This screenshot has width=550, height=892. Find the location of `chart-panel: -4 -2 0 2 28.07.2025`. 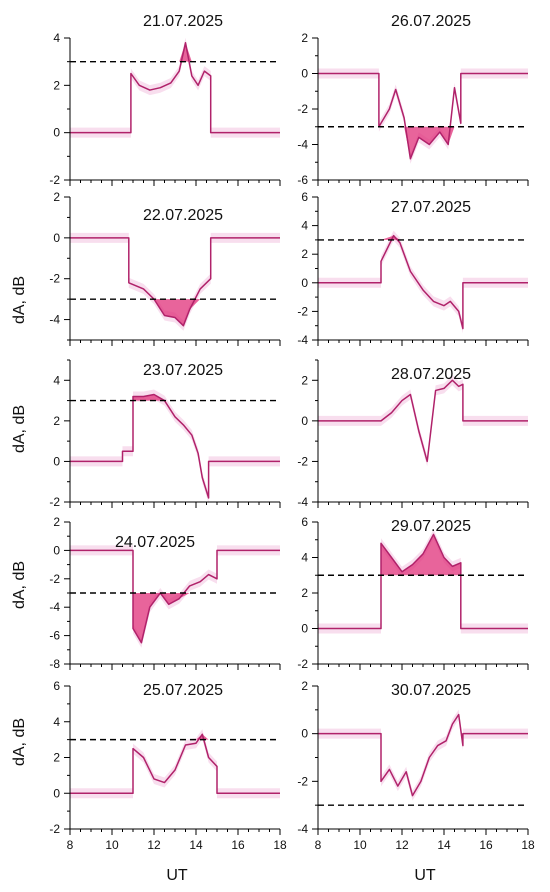

chart-panel: -4 -2 0 2 28.07.2025 is located at coordinates (413, 434).